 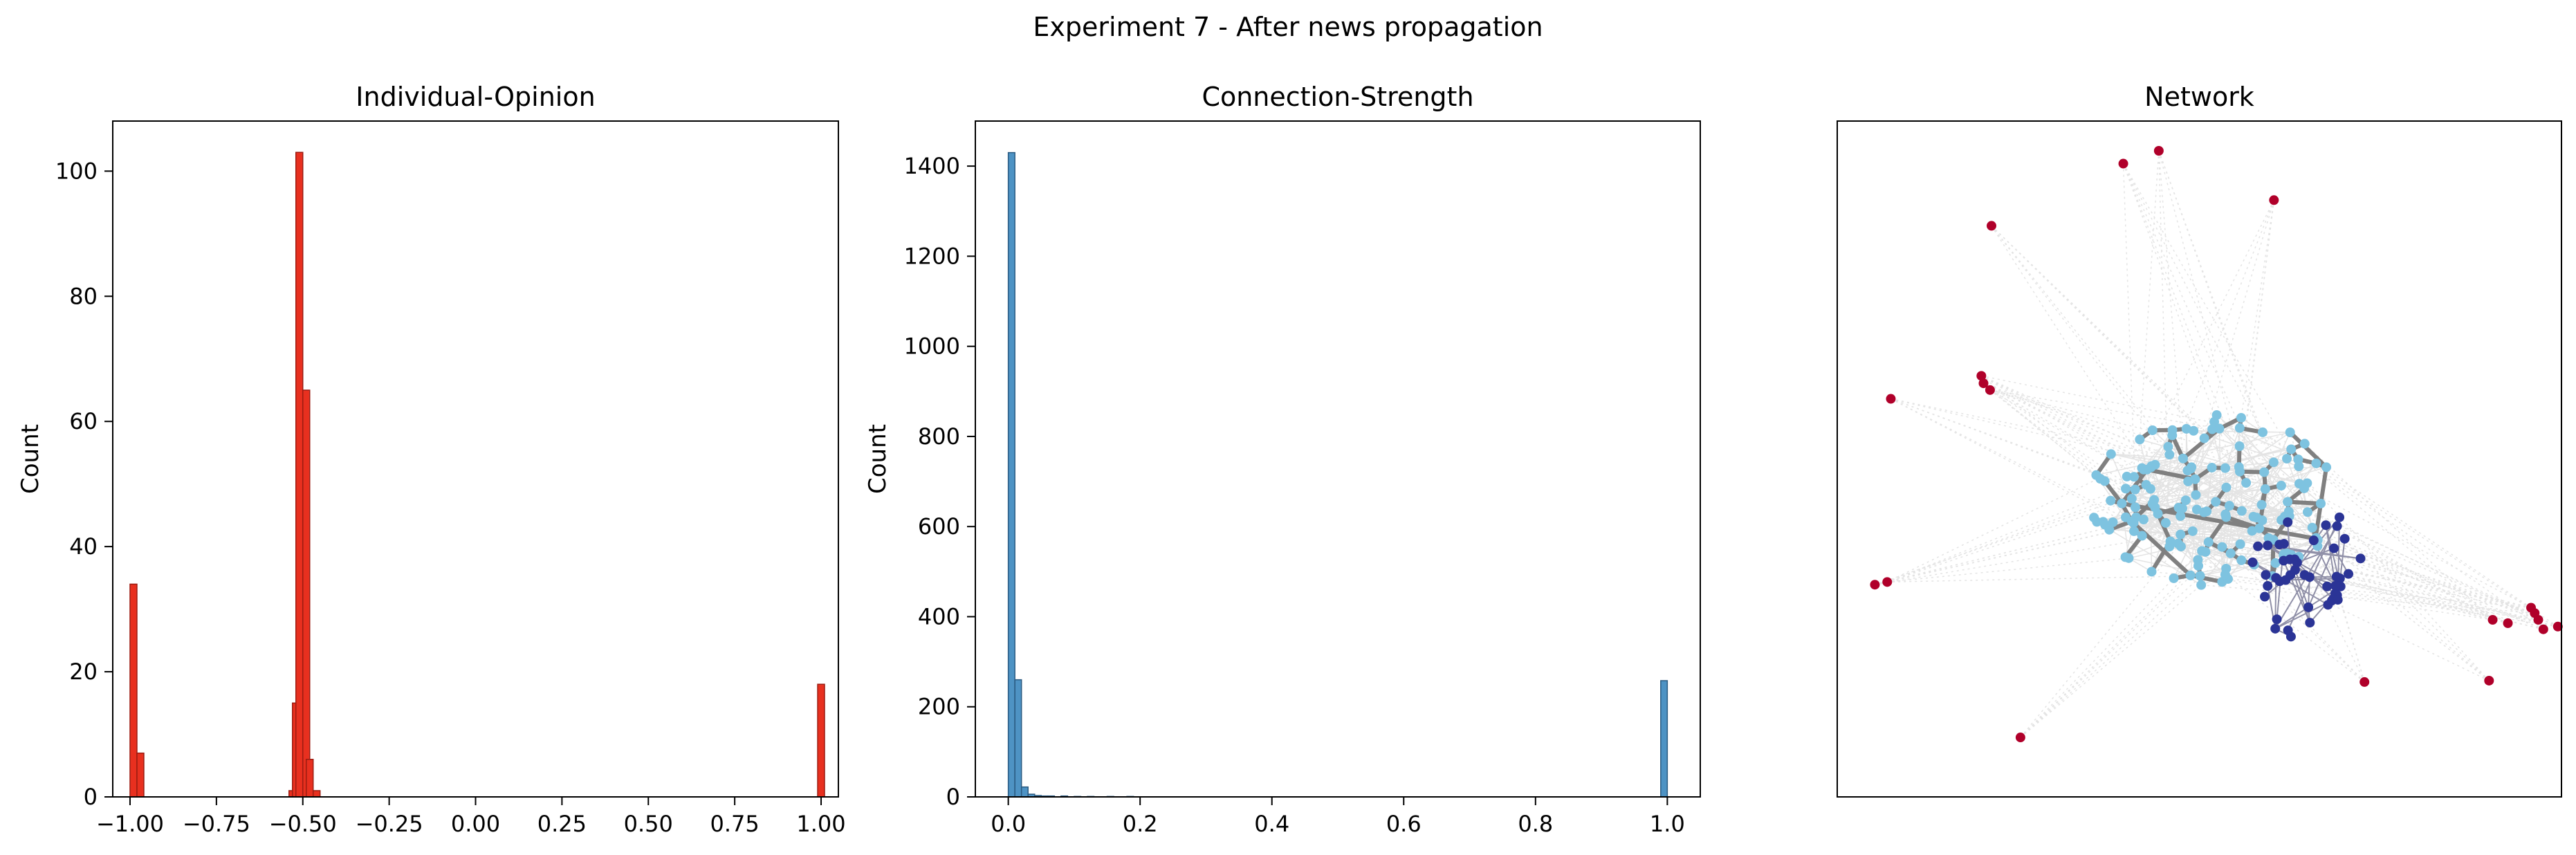 I want to click on panel-title: Connection-Strength, so click(x=1337, y=97).